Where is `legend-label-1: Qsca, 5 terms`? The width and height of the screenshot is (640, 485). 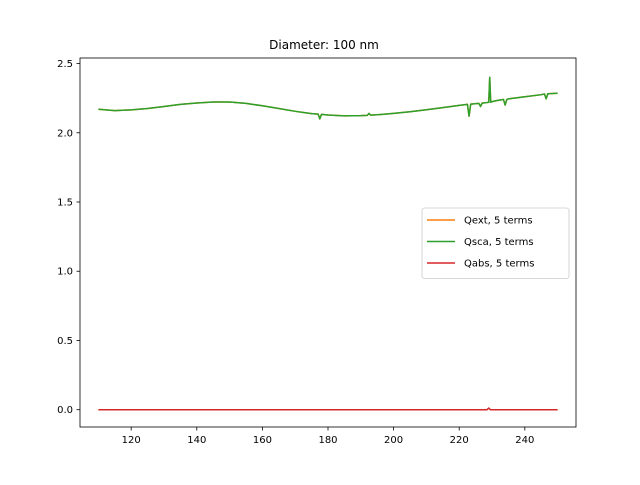 legend-label-1: Qsca, 5 terms is located at coordinates (499, 242).